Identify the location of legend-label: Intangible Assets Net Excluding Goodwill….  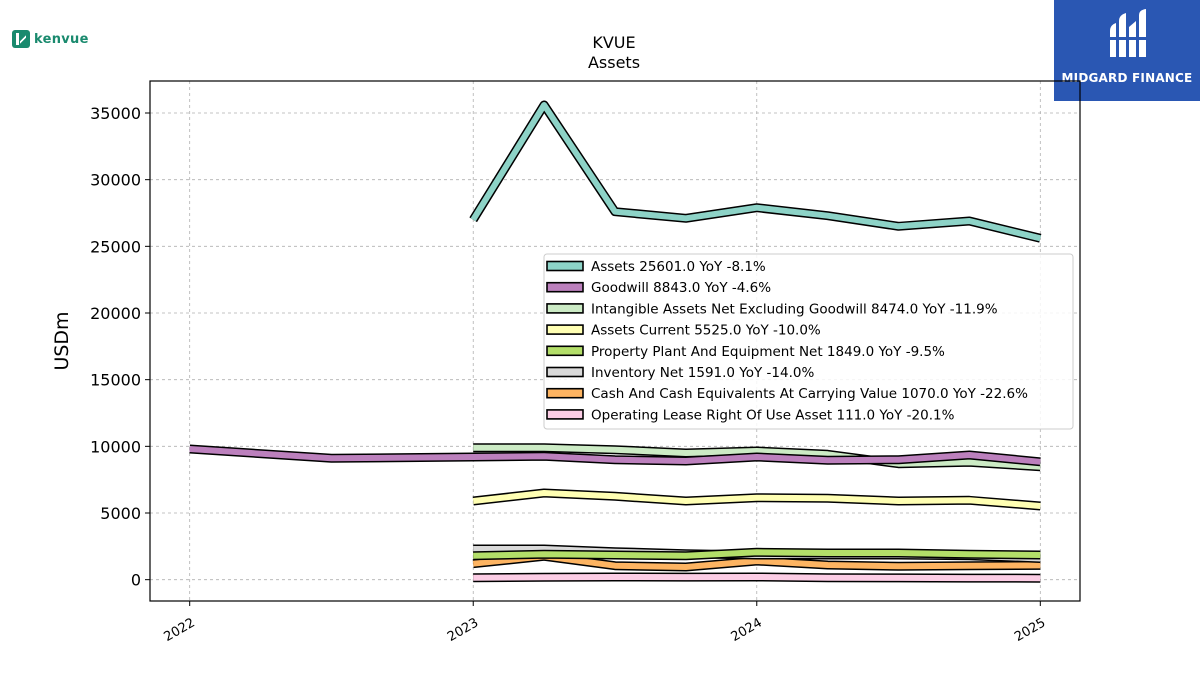
(794, 309).